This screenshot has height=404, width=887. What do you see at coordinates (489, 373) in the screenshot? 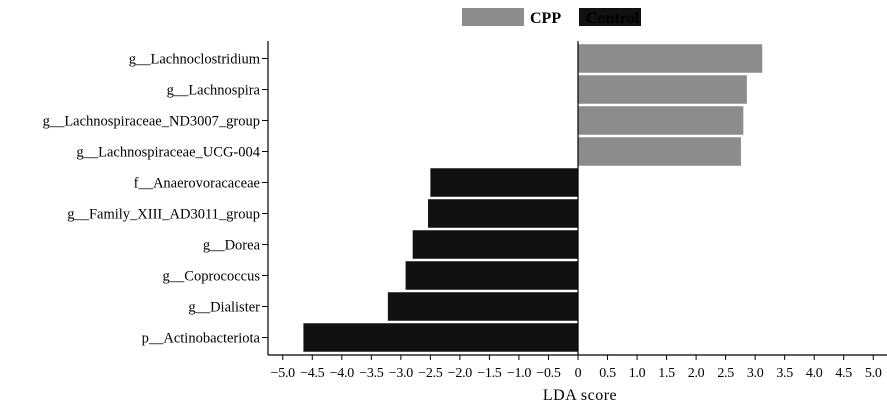
I see `x-tick-label: −1.5` at bounding box center [489, 373].